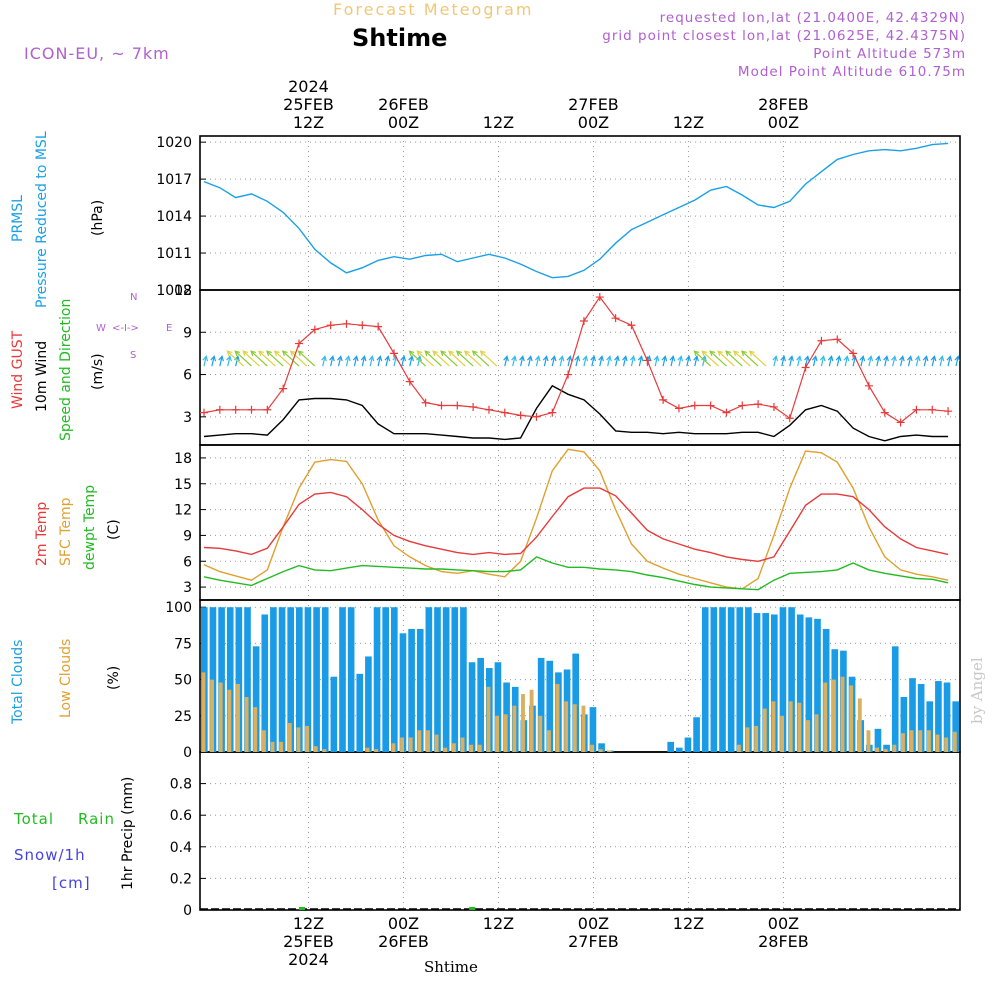 The width and height of the screenshot is (1000, 1000). Describe the element at coordinates (174, 143) in the screenshot. I see `y-tick-label: 1020` at that location.